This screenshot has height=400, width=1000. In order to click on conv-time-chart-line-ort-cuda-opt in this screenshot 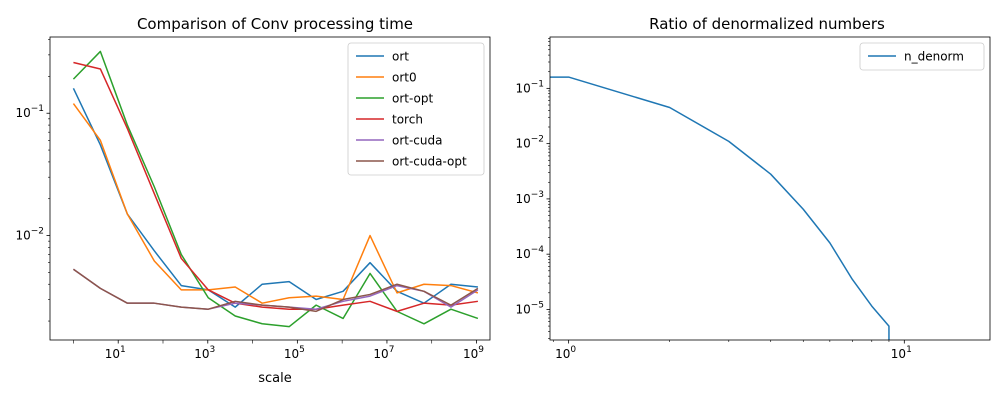, I will do `click(275, 290)`.